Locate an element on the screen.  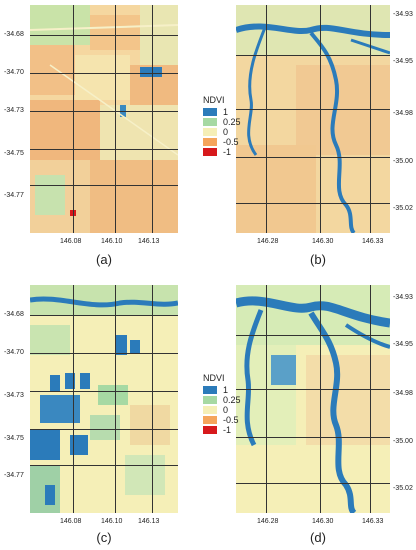
panel-caption-c: (c) is located at coordinates (104, 537).